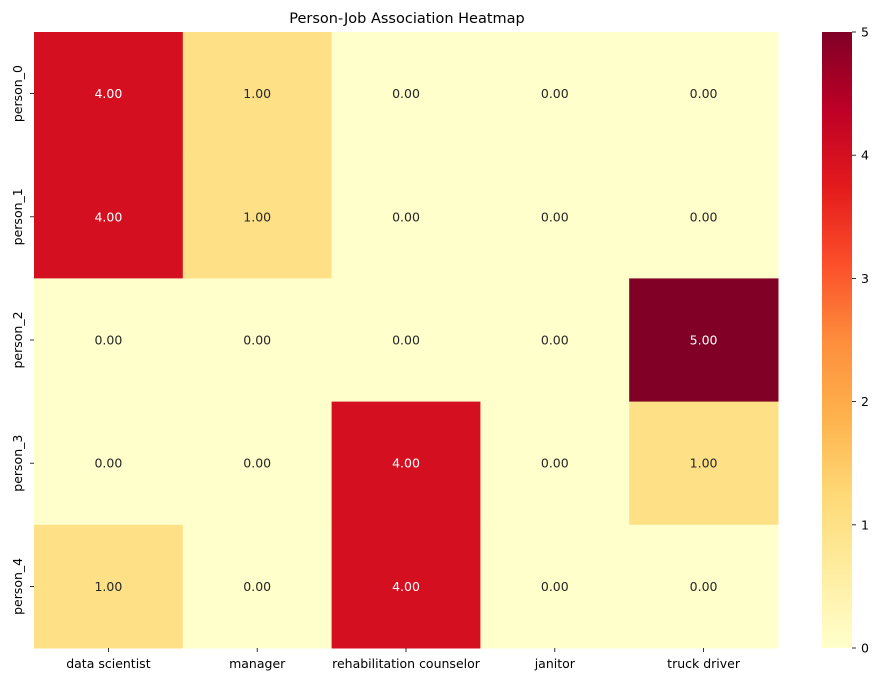 The image size is (883, 682). I want to click on colorbar-tick-label: 2, so click(865, 401).